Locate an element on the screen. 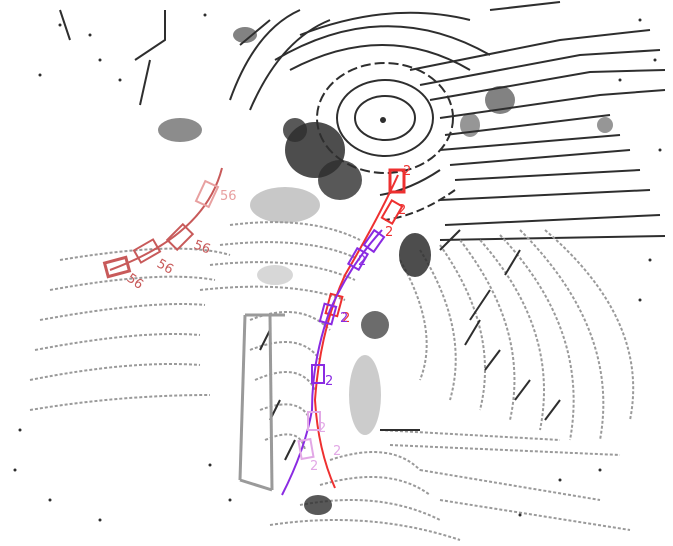 This screenshot has width=673, height=546. track-purple: 2 2 2 2 2 2 is located at coordinates (333, 362).